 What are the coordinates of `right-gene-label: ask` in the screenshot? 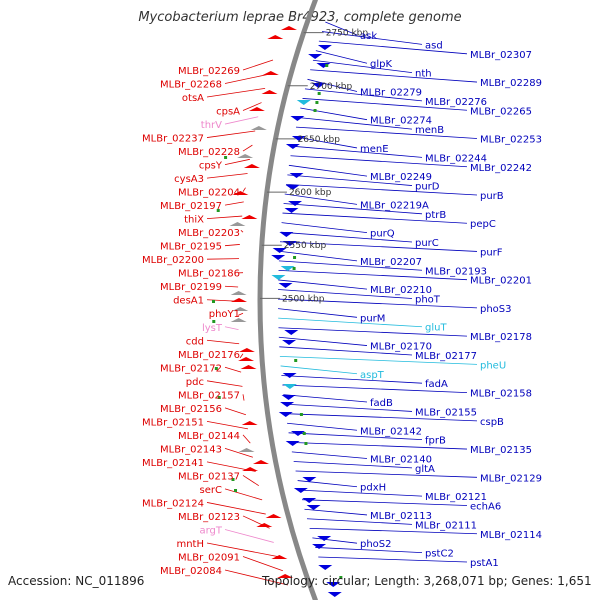 It's located at (368, 36).